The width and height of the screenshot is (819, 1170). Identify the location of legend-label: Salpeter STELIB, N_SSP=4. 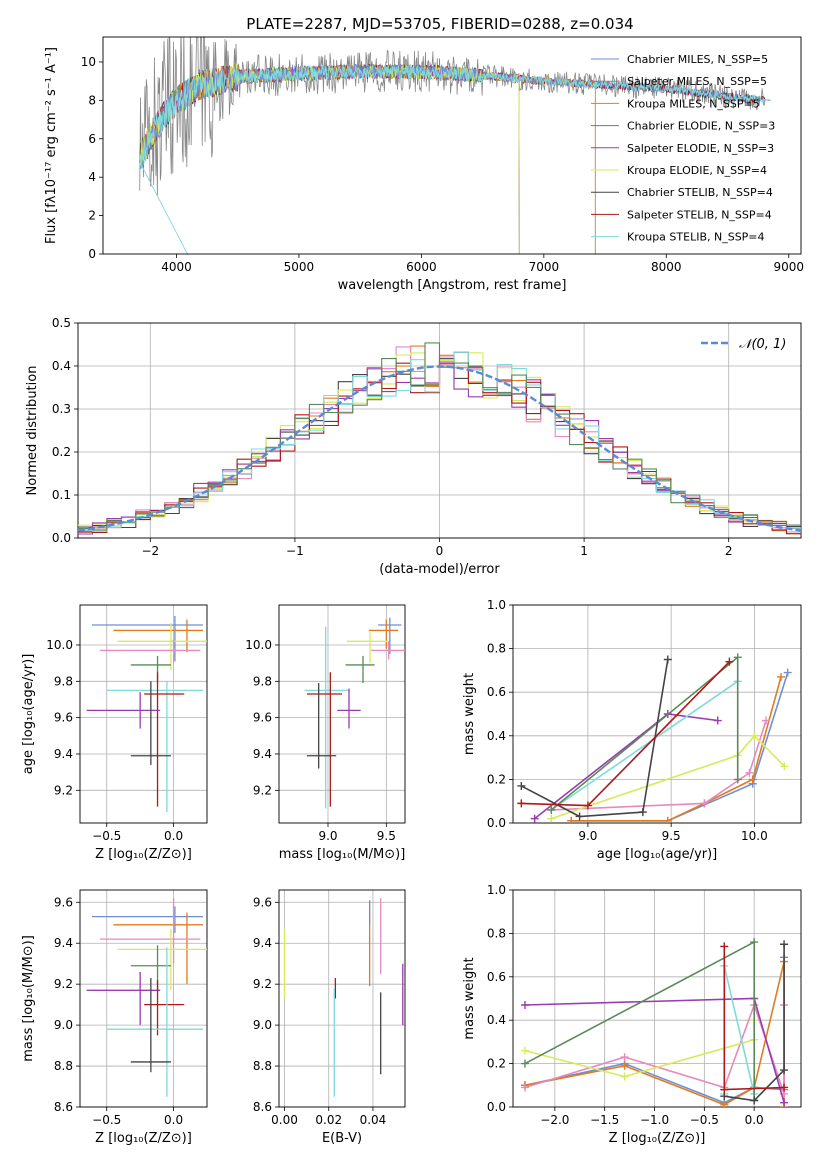
(699, 214).